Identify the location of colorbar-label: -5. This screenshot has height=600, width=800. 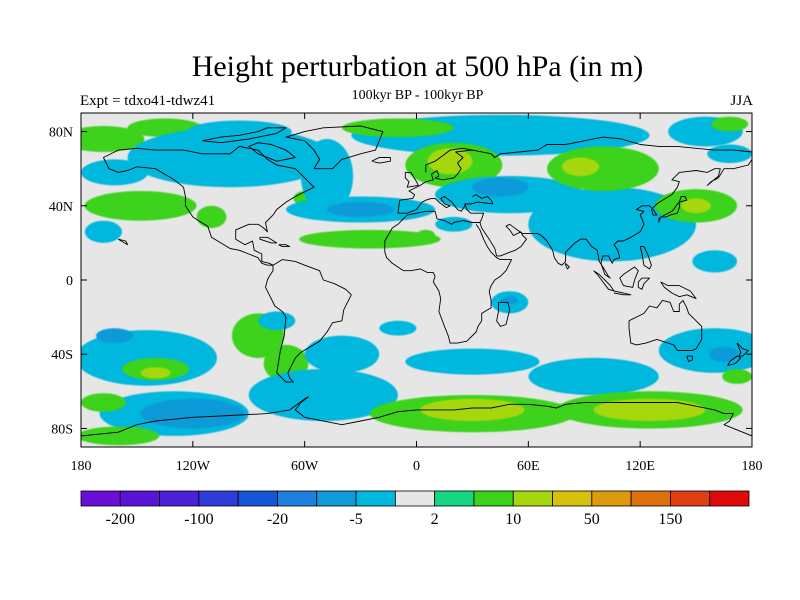
(355, 519).